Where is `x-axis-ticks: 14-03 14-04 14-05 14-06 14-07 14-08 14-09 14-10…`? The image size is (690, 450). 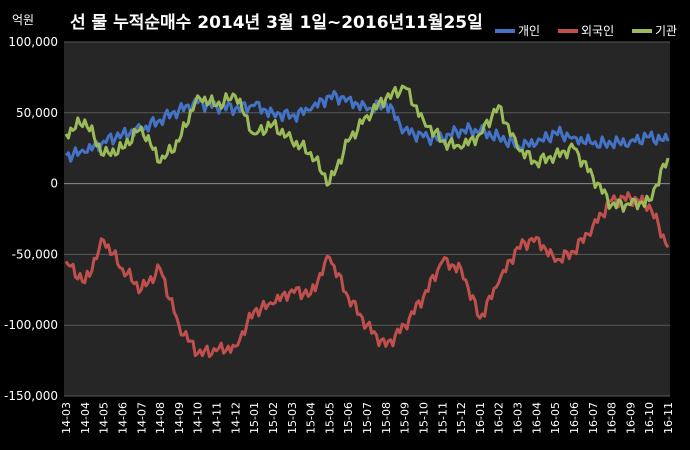 x-axis-ticks: 14-03 14-04 14-05 14-06 14-07 14-08 14-09 14-10… is located at coordinates (367, 418).